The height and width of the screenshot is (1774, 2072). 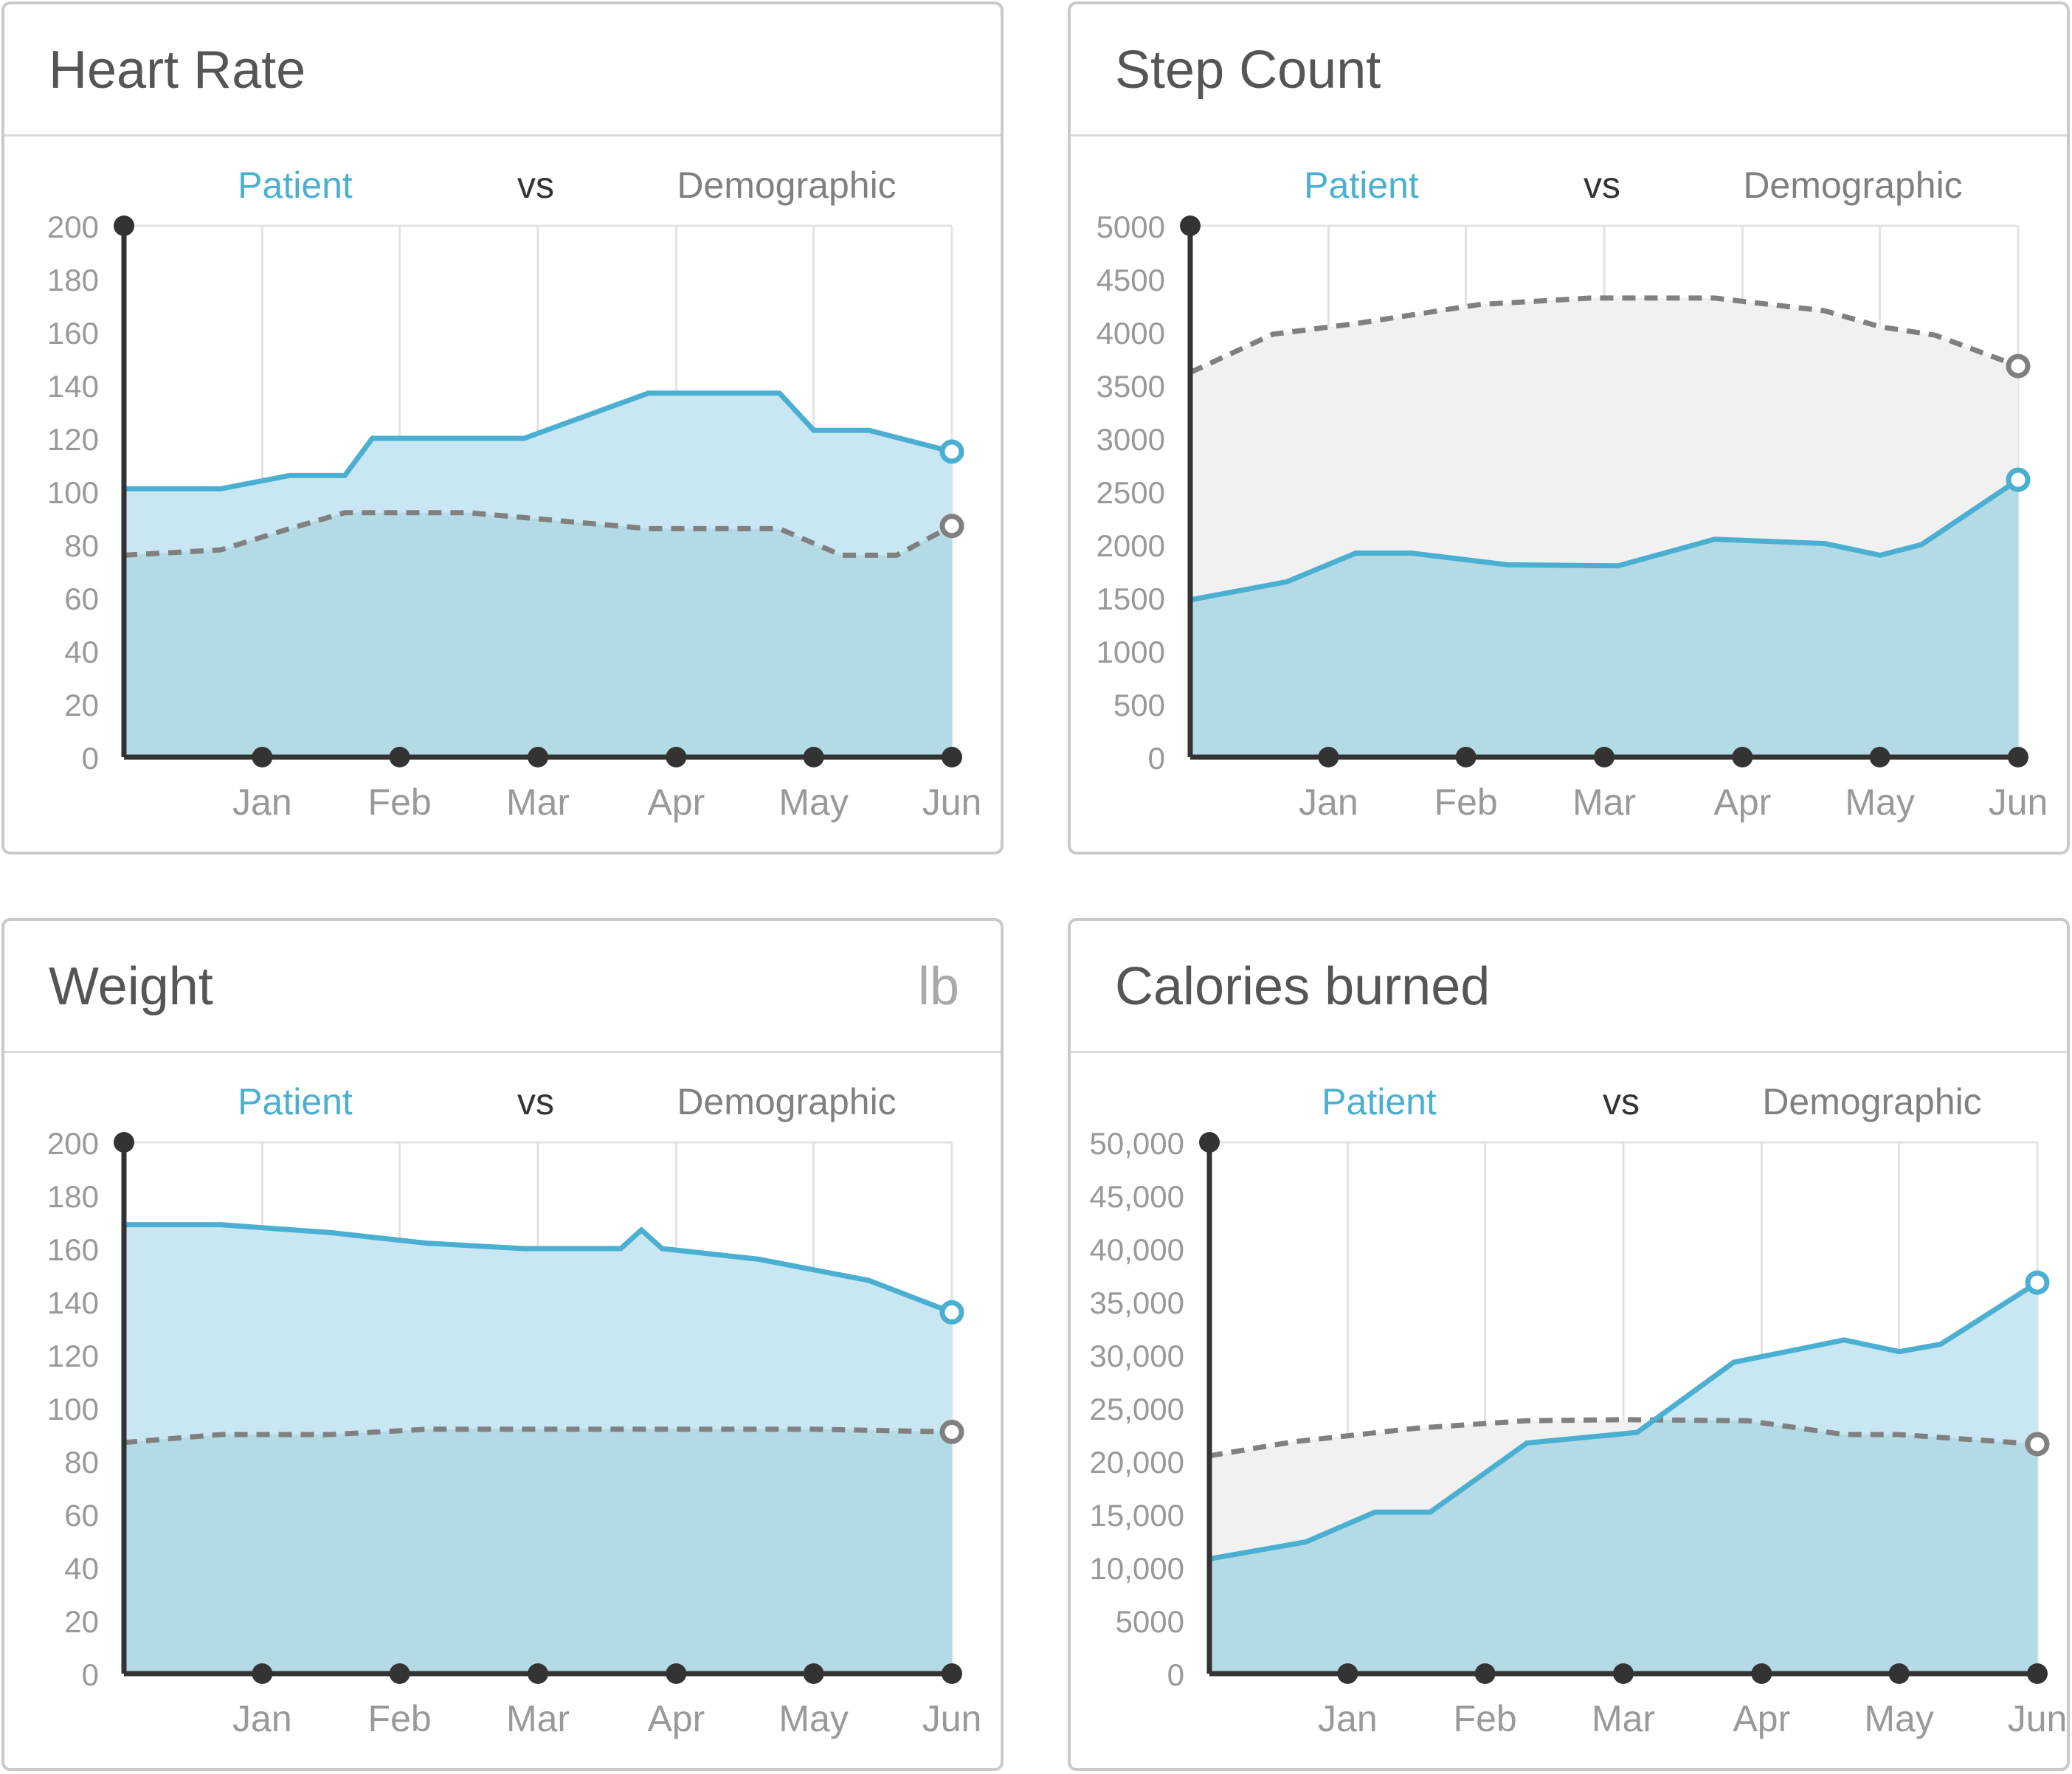 What do you see at coordinates (1137, 1302) in the screenshot?
I see `y-tick-label: 35,000` at bounding box center [1137, 1302].